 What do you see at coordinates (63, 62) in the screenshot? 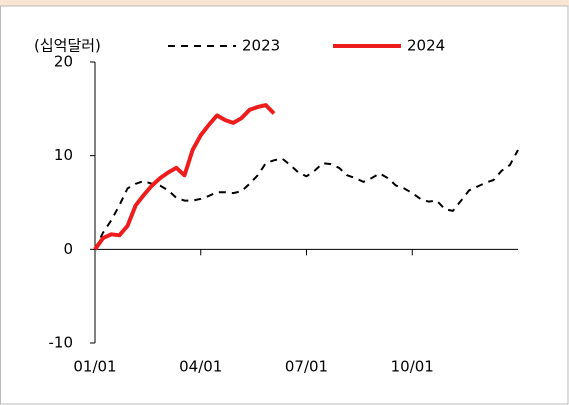
I see `y-tick-label: 20` at bounding box center [63, 62].